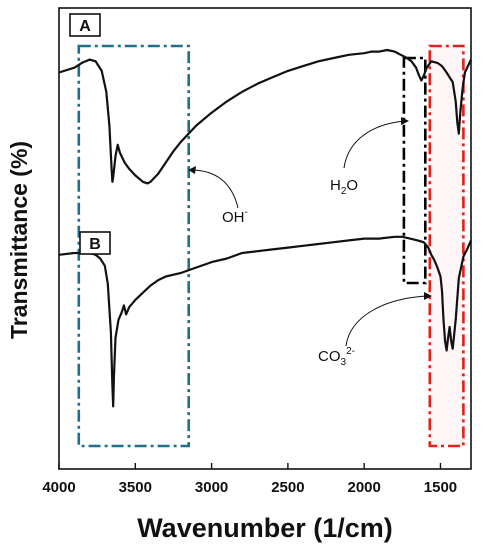 Image resolution: width=483 pixels, height=550 pixels. Describe the element at coordinates (363, 487) in the screenshot. I see `x-tick-label: 2000` at that location.